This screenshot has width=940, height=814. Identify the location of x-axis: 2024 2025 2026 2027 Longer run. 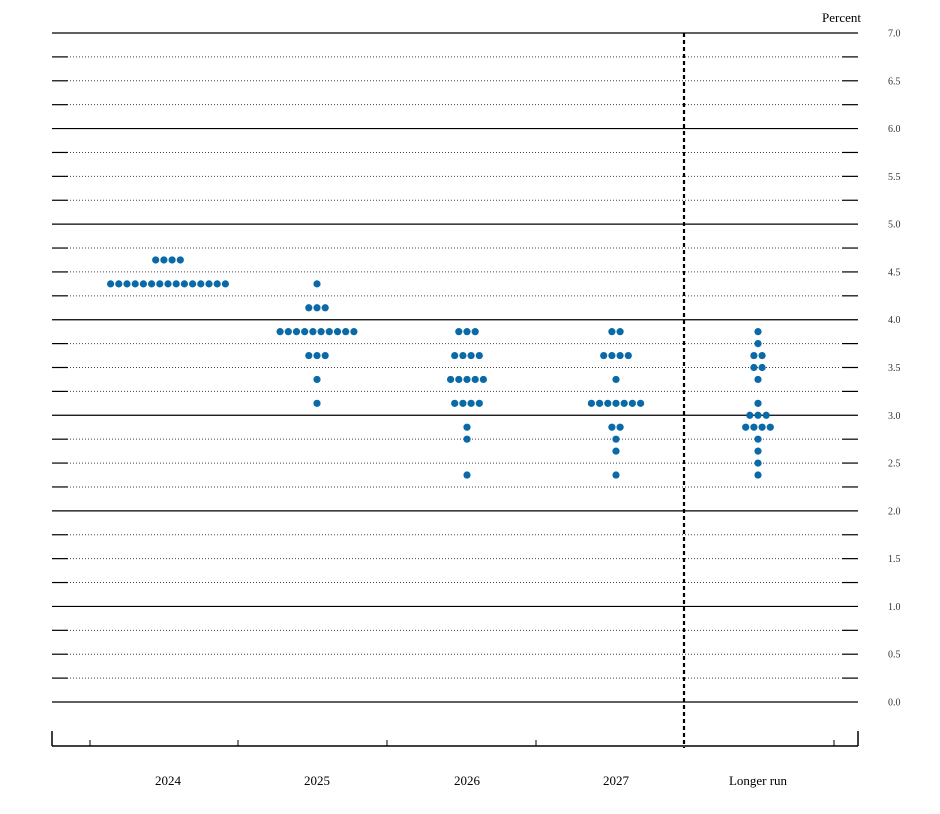
(455, 759).